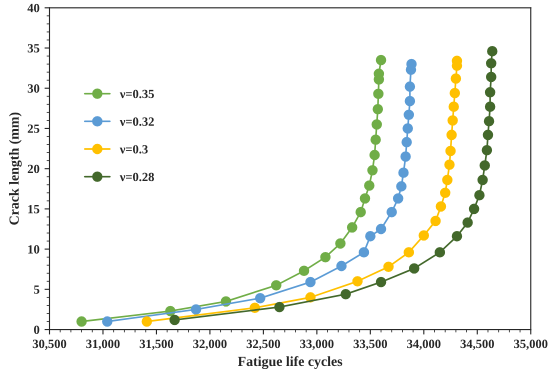 Image resolution: width=550 pixels, height=390 pixels. Describe the element at coordinates (34, 169) in the screenshot. I see `y-tick-label: 20` at that location.